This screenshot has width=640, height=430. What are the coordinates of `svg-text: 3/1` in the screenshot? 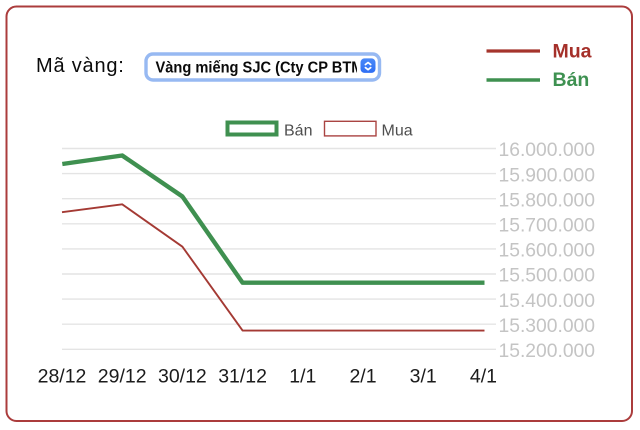 It's located at (423, 377).